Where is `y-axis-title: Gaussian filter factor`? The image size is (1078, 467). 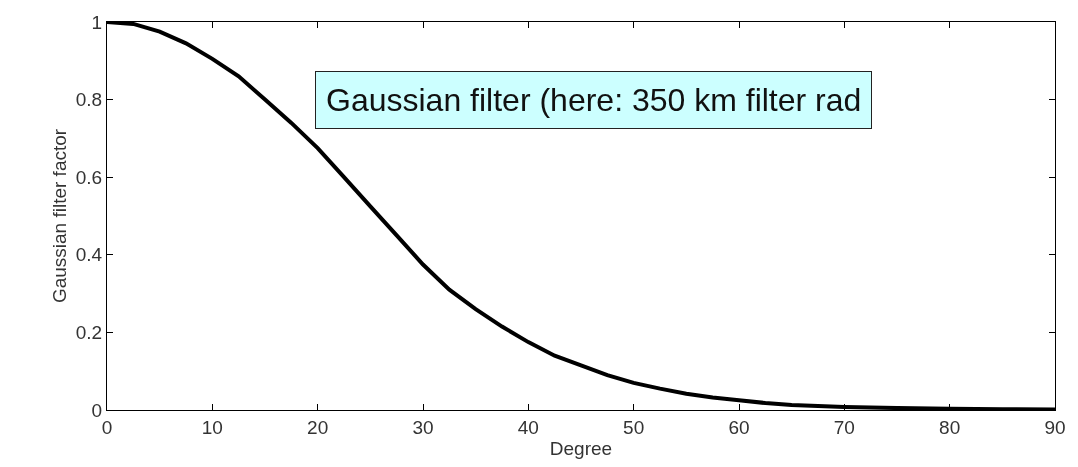 y-axis-title: Gaussian filter factor is located at coordinates (59, 216).